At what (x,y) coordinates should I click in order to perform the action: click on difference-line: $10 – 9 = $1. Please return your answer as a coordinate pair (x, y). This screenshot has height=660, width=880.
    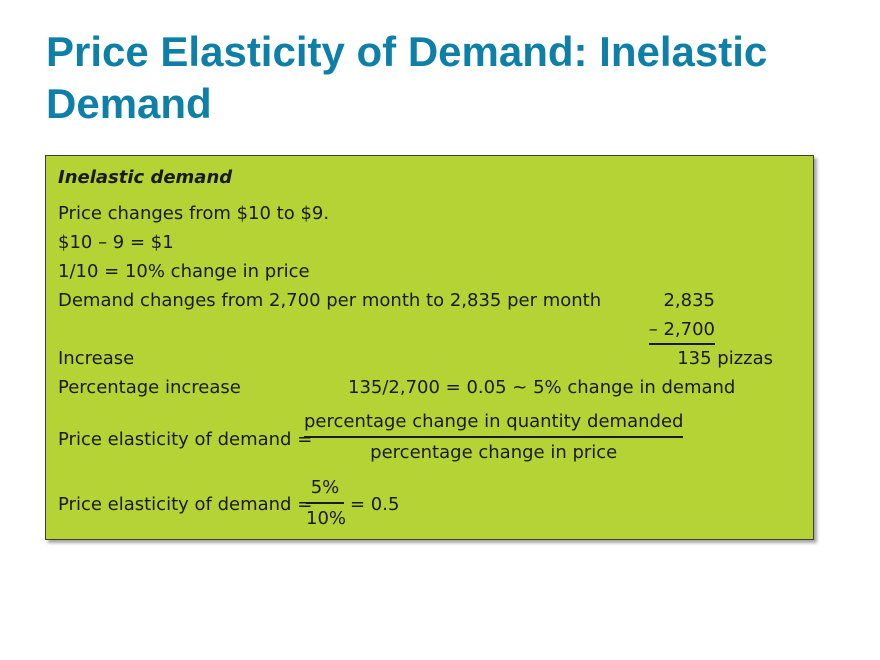
    Looking at the image, I should click on (116, 242).